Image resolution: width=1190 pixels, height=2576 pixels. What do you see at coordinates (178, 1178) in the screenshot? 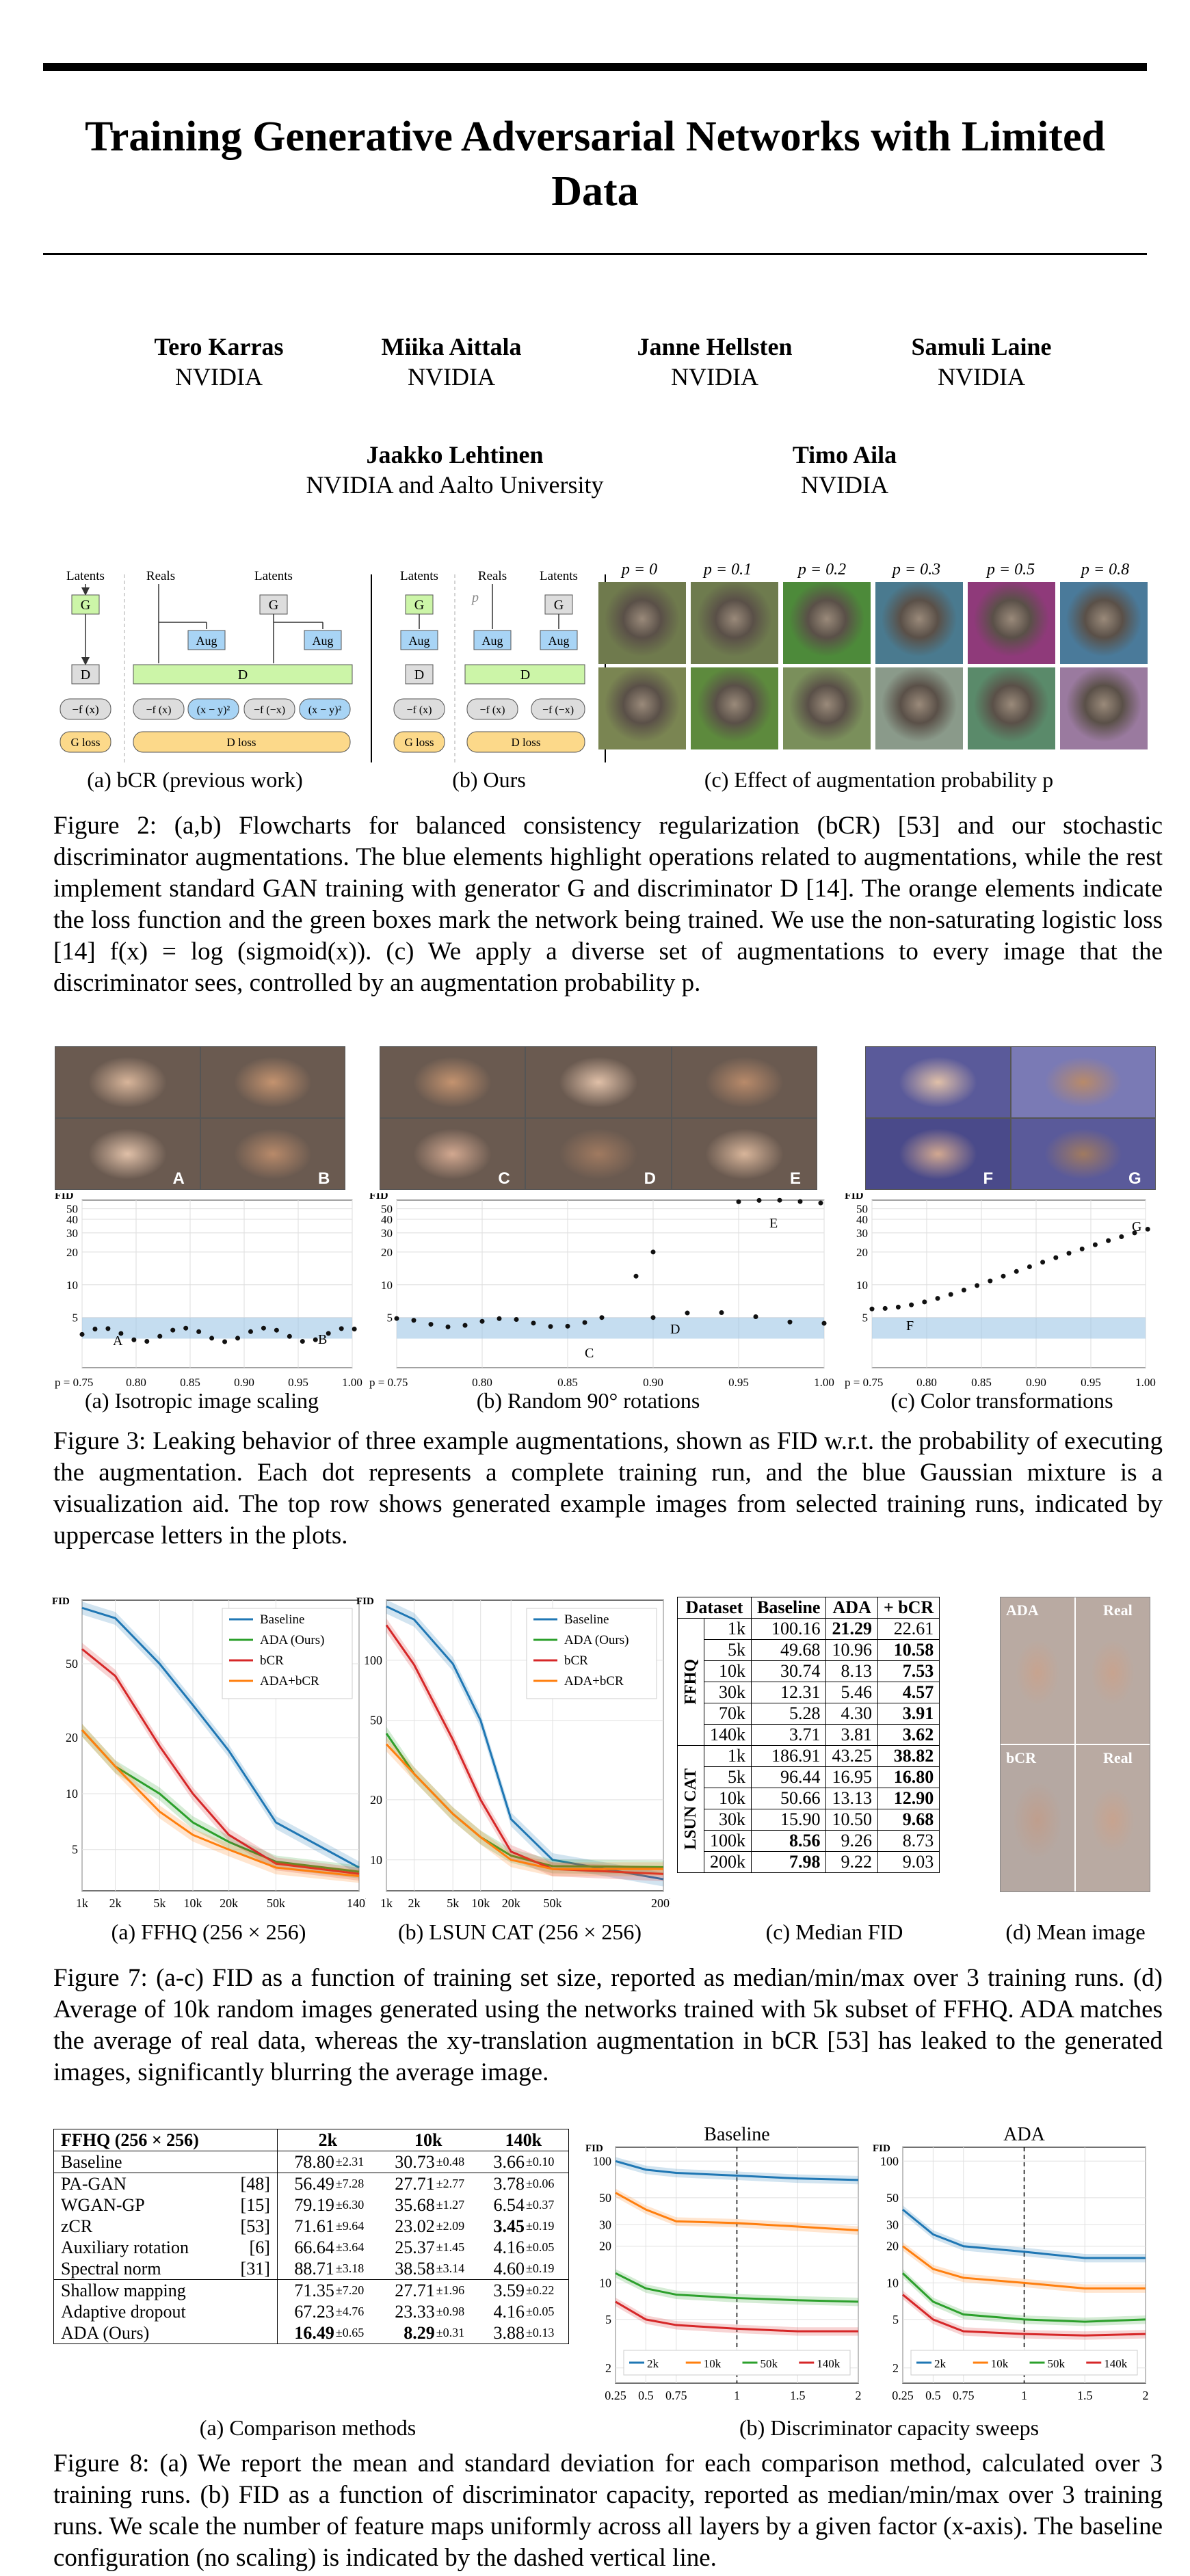
I see `image-letter-label: A` at bounding box center [178, 1178].